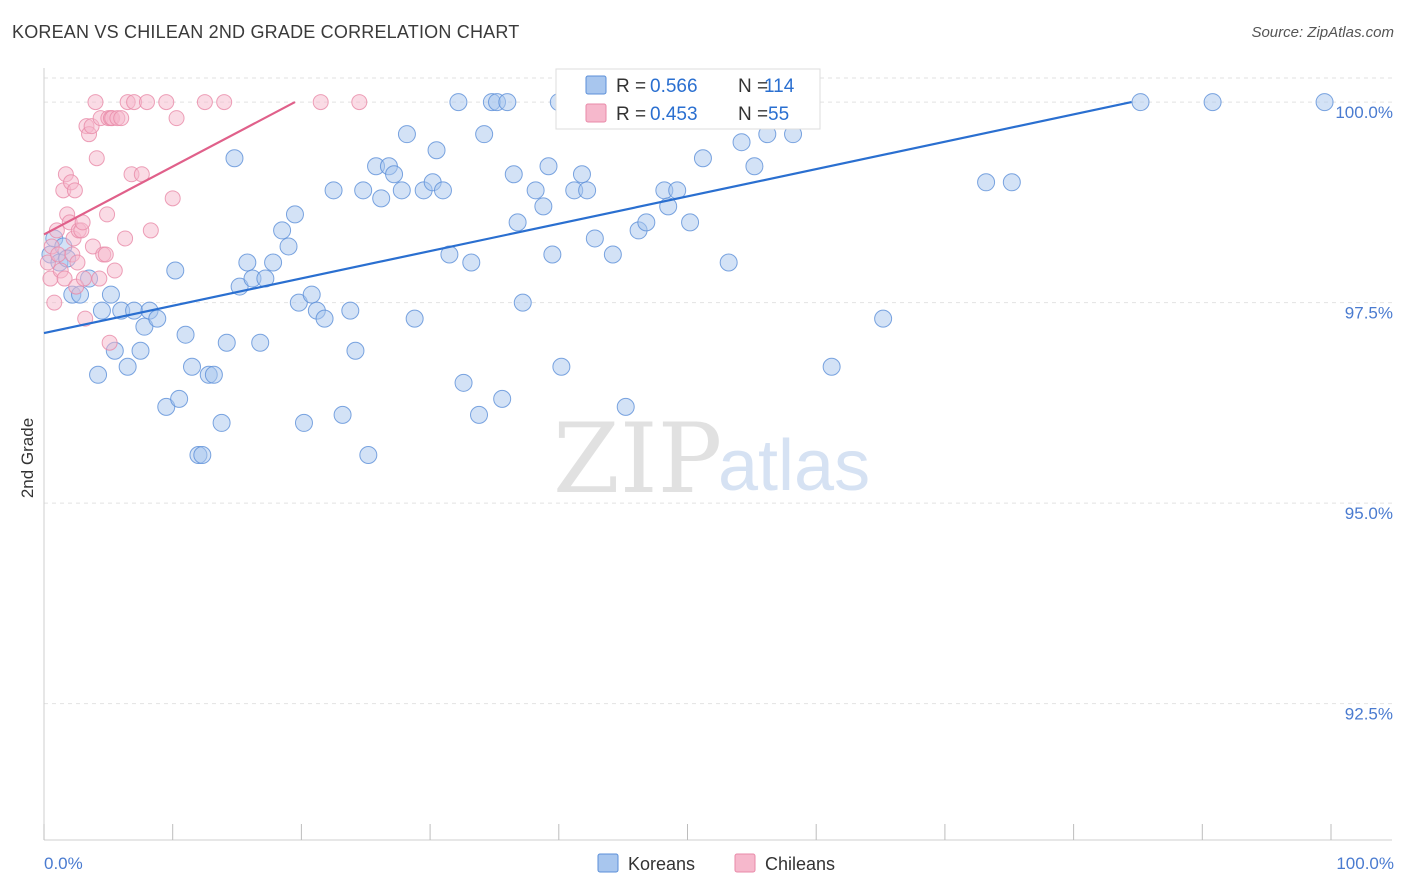  What do you see at coordinates (1369, 513) in the screenshot?
I see `y-tick-label: 95.0%` at bounding box center [1369, 513].